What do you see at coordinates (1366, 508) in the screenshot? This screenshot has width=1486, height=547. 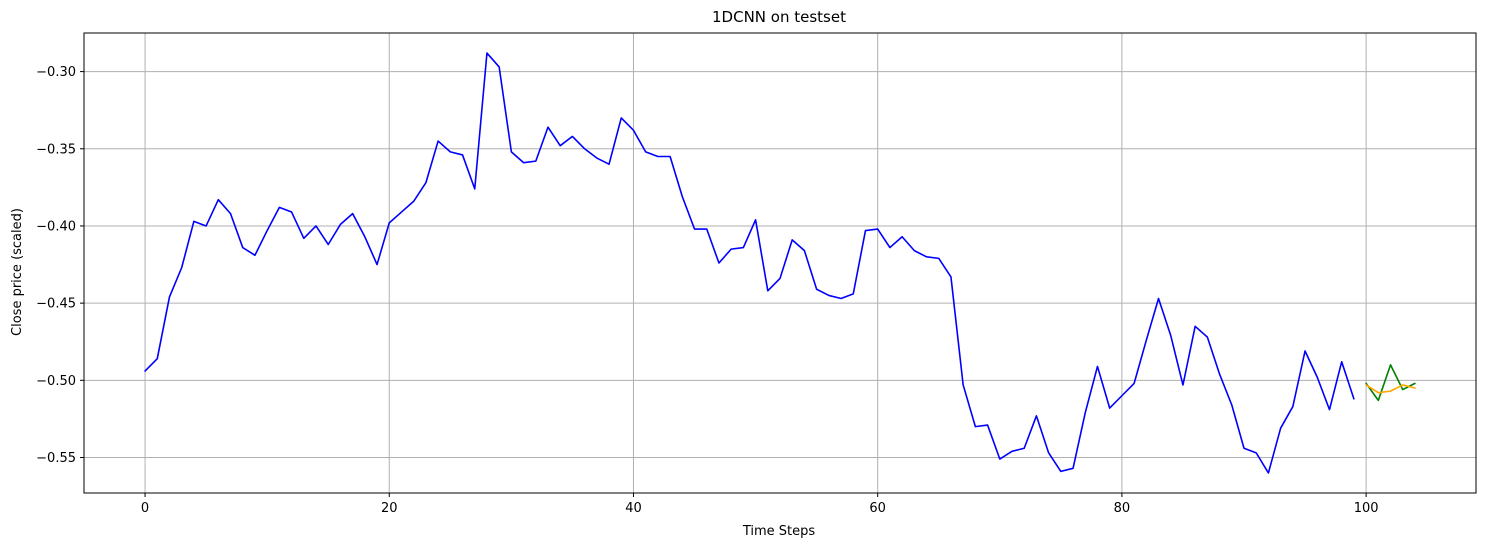 I see `x-tick-label: 100` at bounding box center [1366, 508].